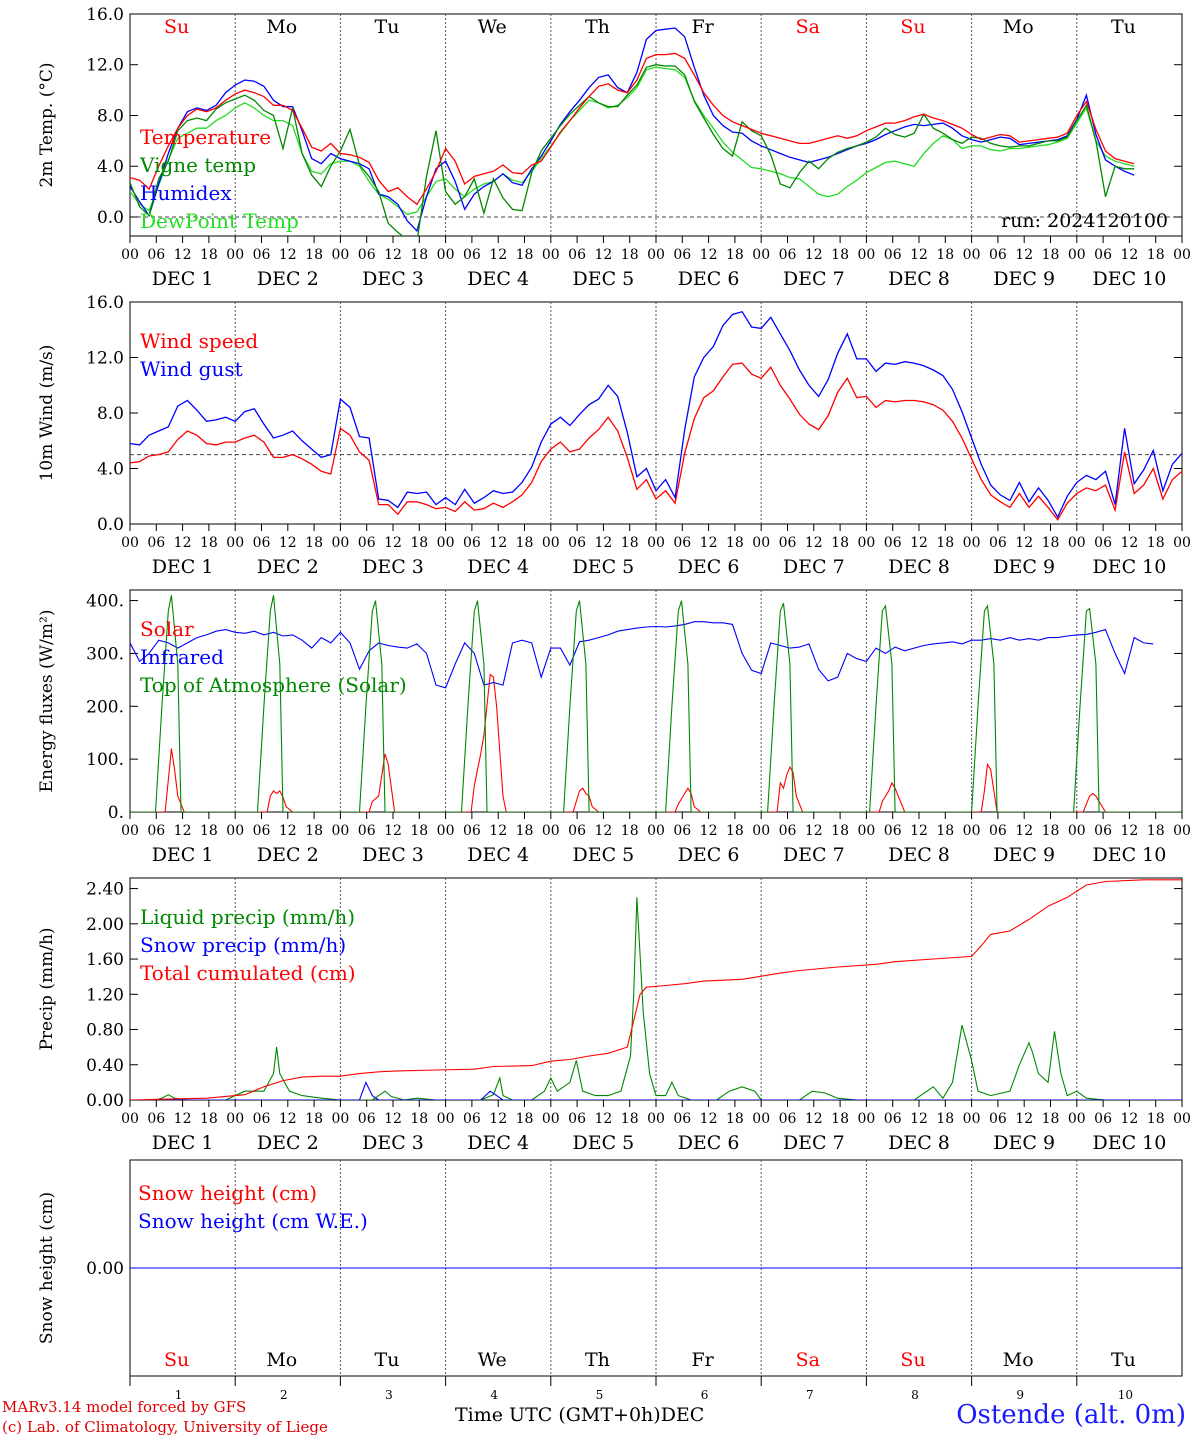 The width and height of the screenshot is (1194, 1440). Describe the element at coordinates (656, 441) in the screenshot. I see `series-line-wind-speed` at that location.